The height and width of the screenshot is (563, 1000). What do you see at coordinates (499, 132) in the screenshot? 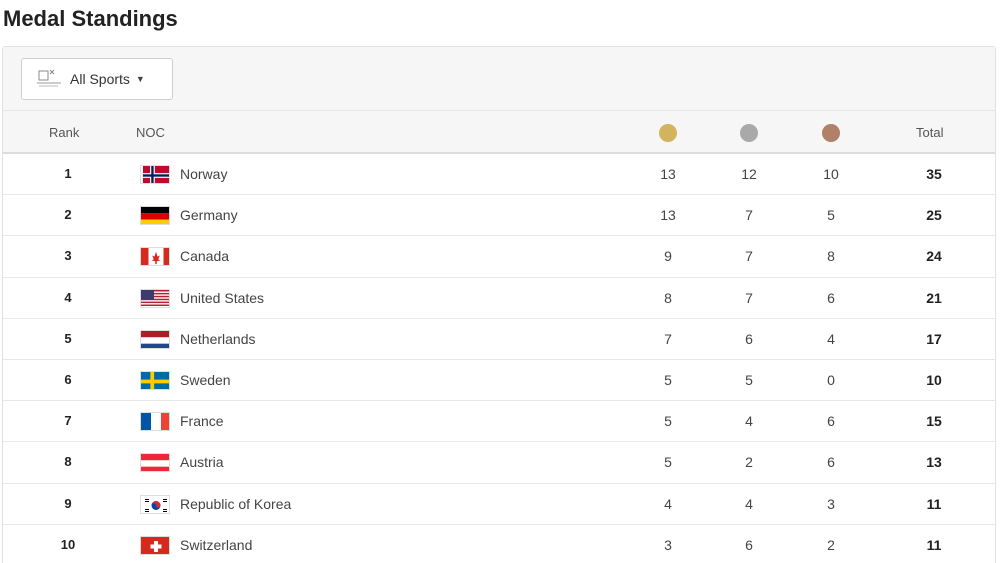
I see `table-header: Rank NOC Total` at bounding box center [499, 132].